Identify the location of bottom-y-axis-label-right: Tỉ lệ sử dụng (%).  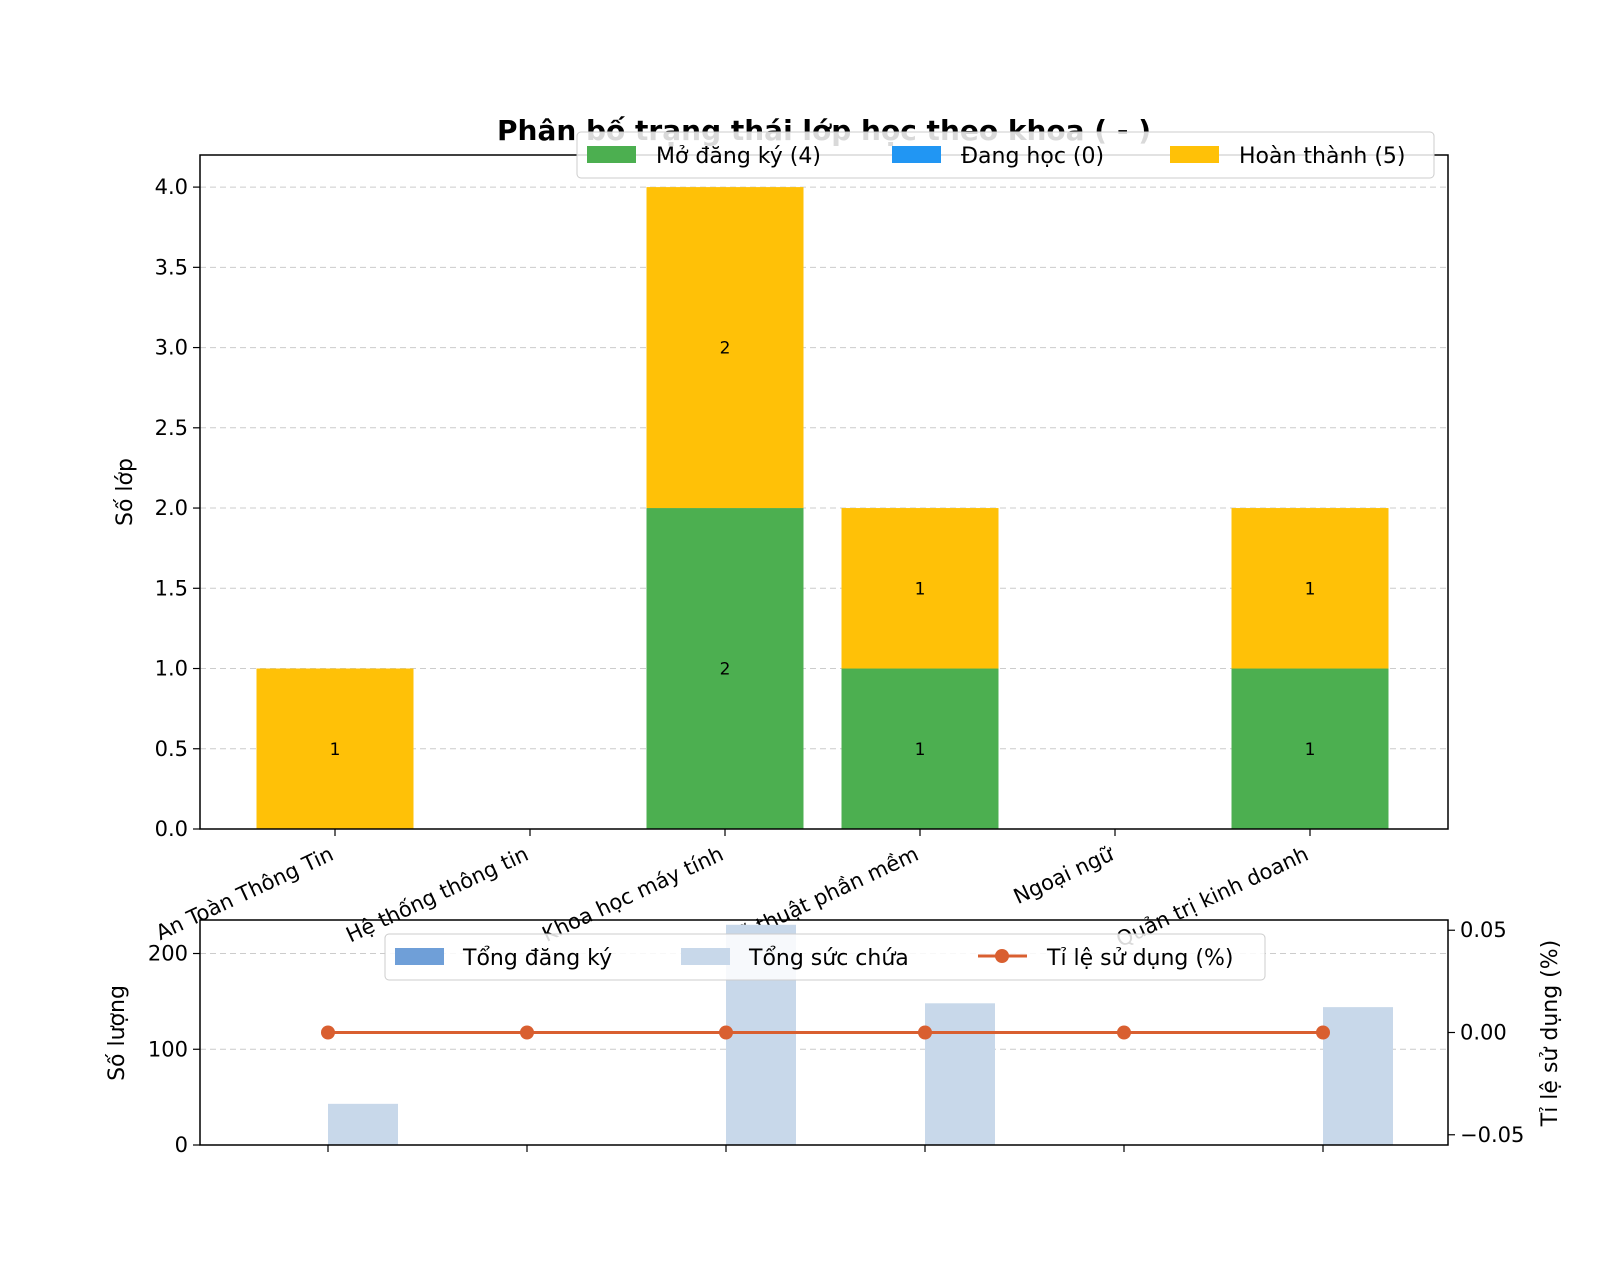
(1550, 1033).